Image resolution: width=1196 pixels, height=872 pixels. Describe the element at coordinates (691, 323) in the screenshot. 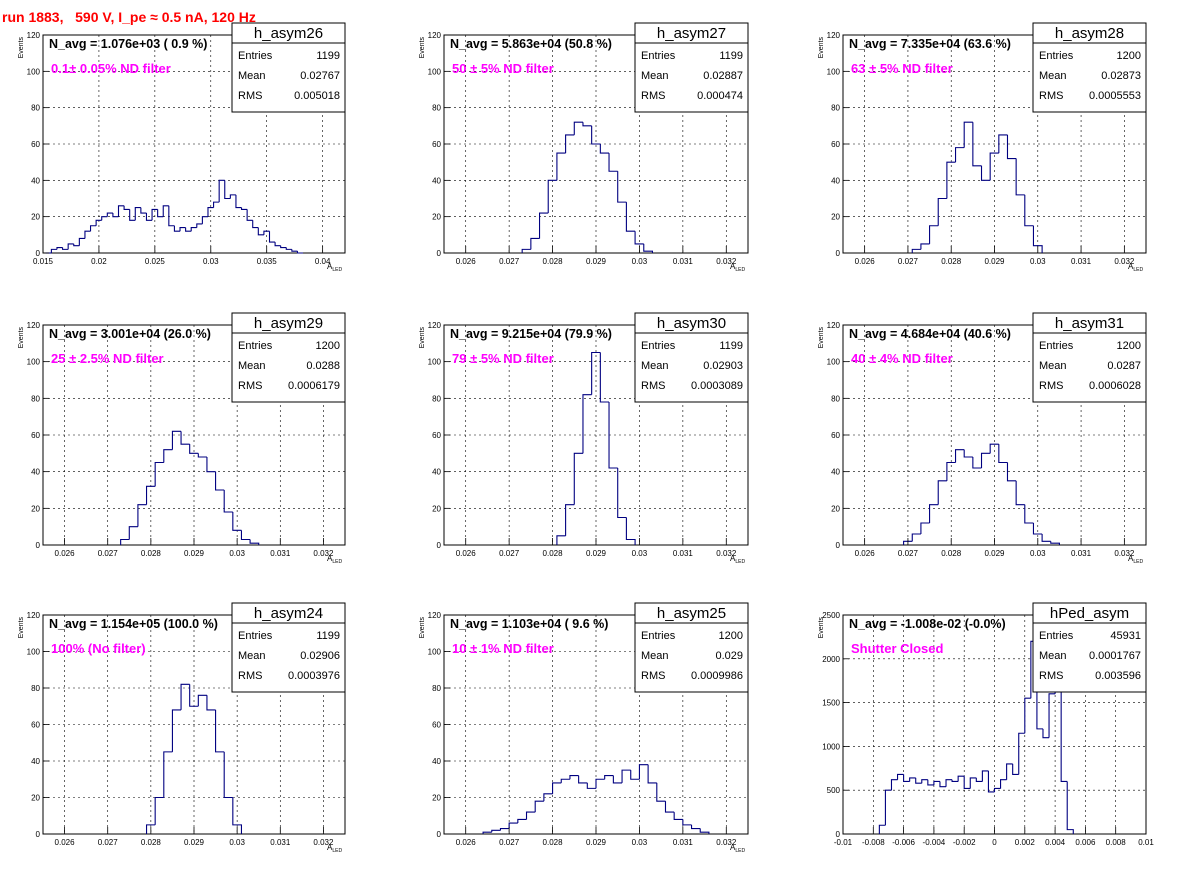

I see `histogram-name: h_asym30` at that location.